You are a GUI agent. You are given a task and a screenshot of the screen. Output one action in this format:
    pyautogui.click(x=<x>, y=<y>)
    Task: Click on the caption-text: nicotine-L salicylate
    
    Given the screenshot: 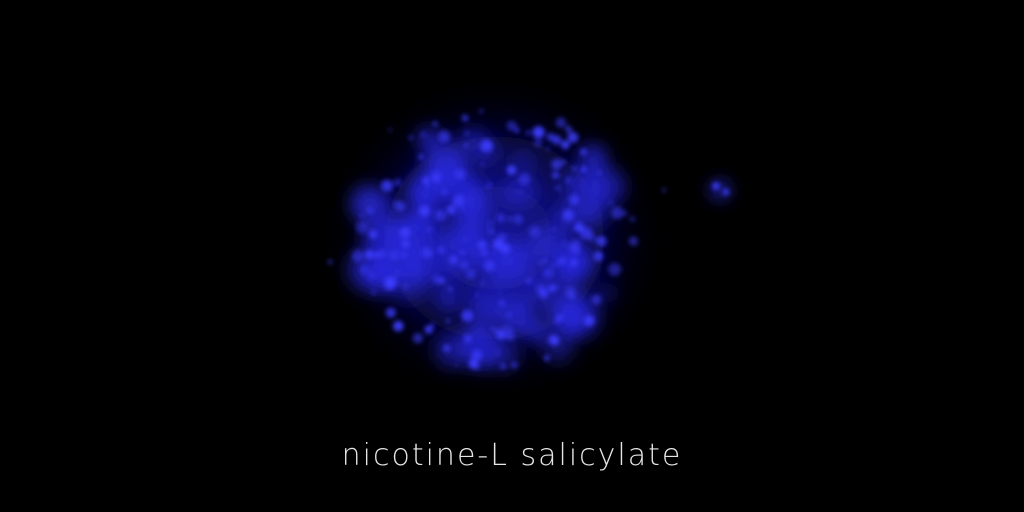 What is the action you would take?
    pyautogui.click(x=512, y=455)
    